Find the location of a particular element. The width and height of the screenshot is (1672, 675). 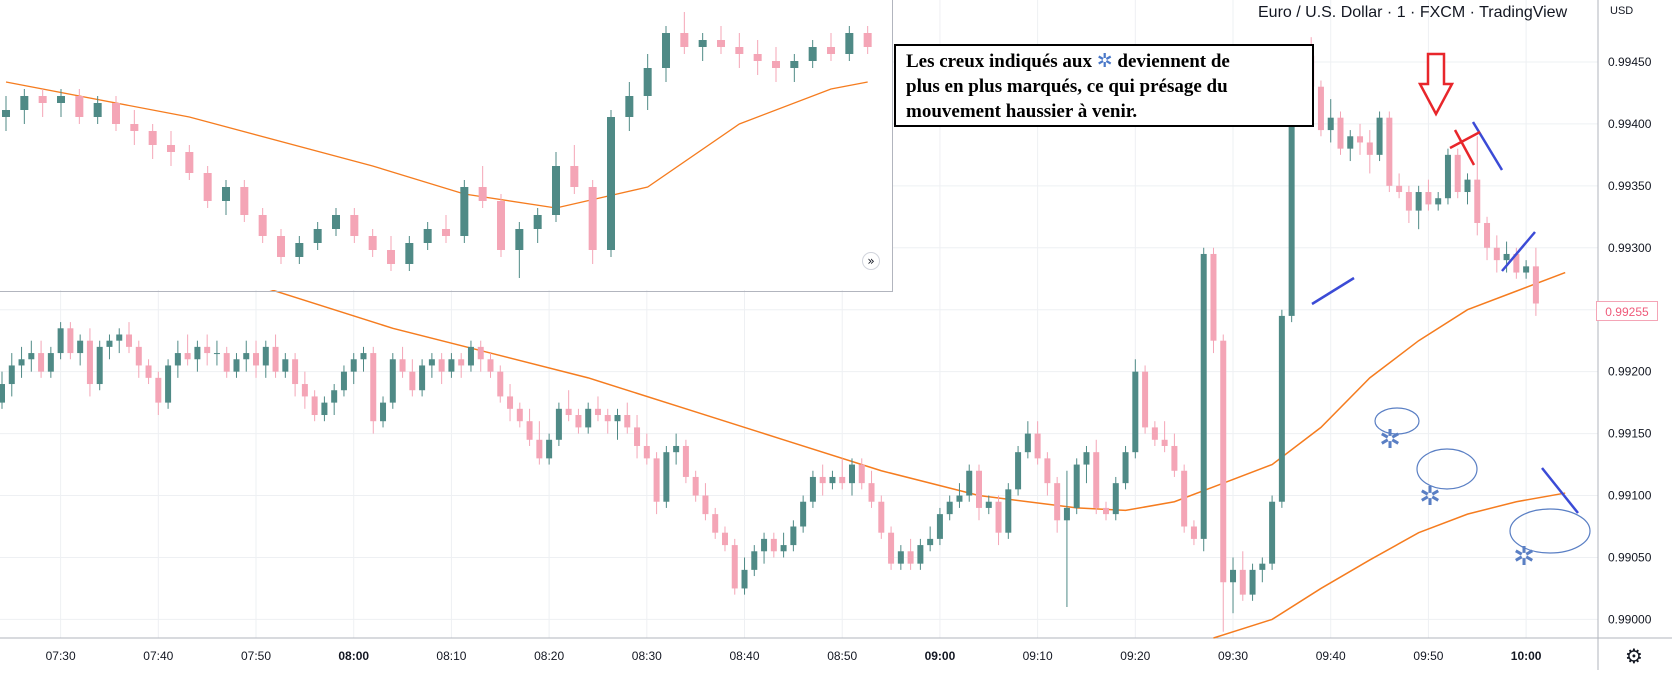

x-tick-label: 08:20 is located at coordinates (549, 656).